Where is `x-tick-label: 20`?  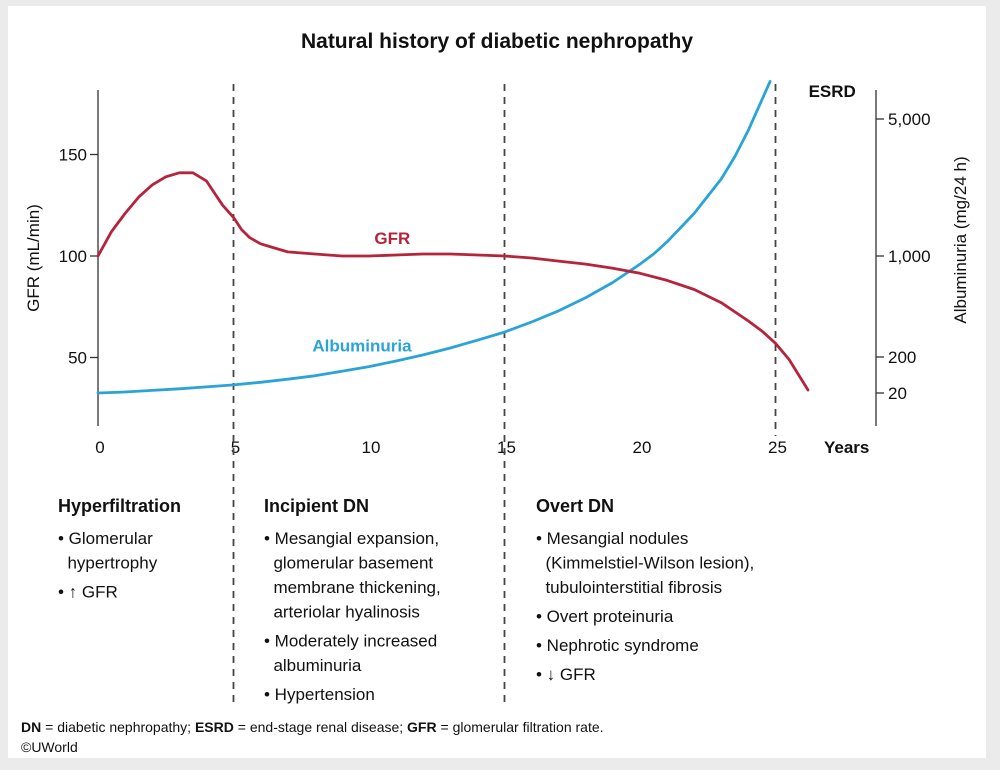
x-tick-label: 20 is located at coordinates (642, 447).